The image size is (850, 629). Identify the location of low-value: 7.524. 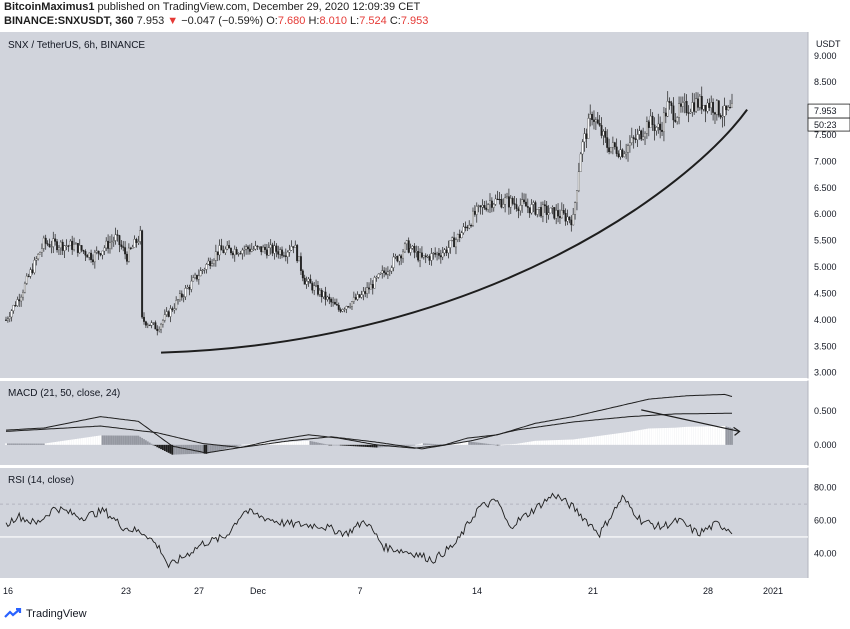
(373, 21).